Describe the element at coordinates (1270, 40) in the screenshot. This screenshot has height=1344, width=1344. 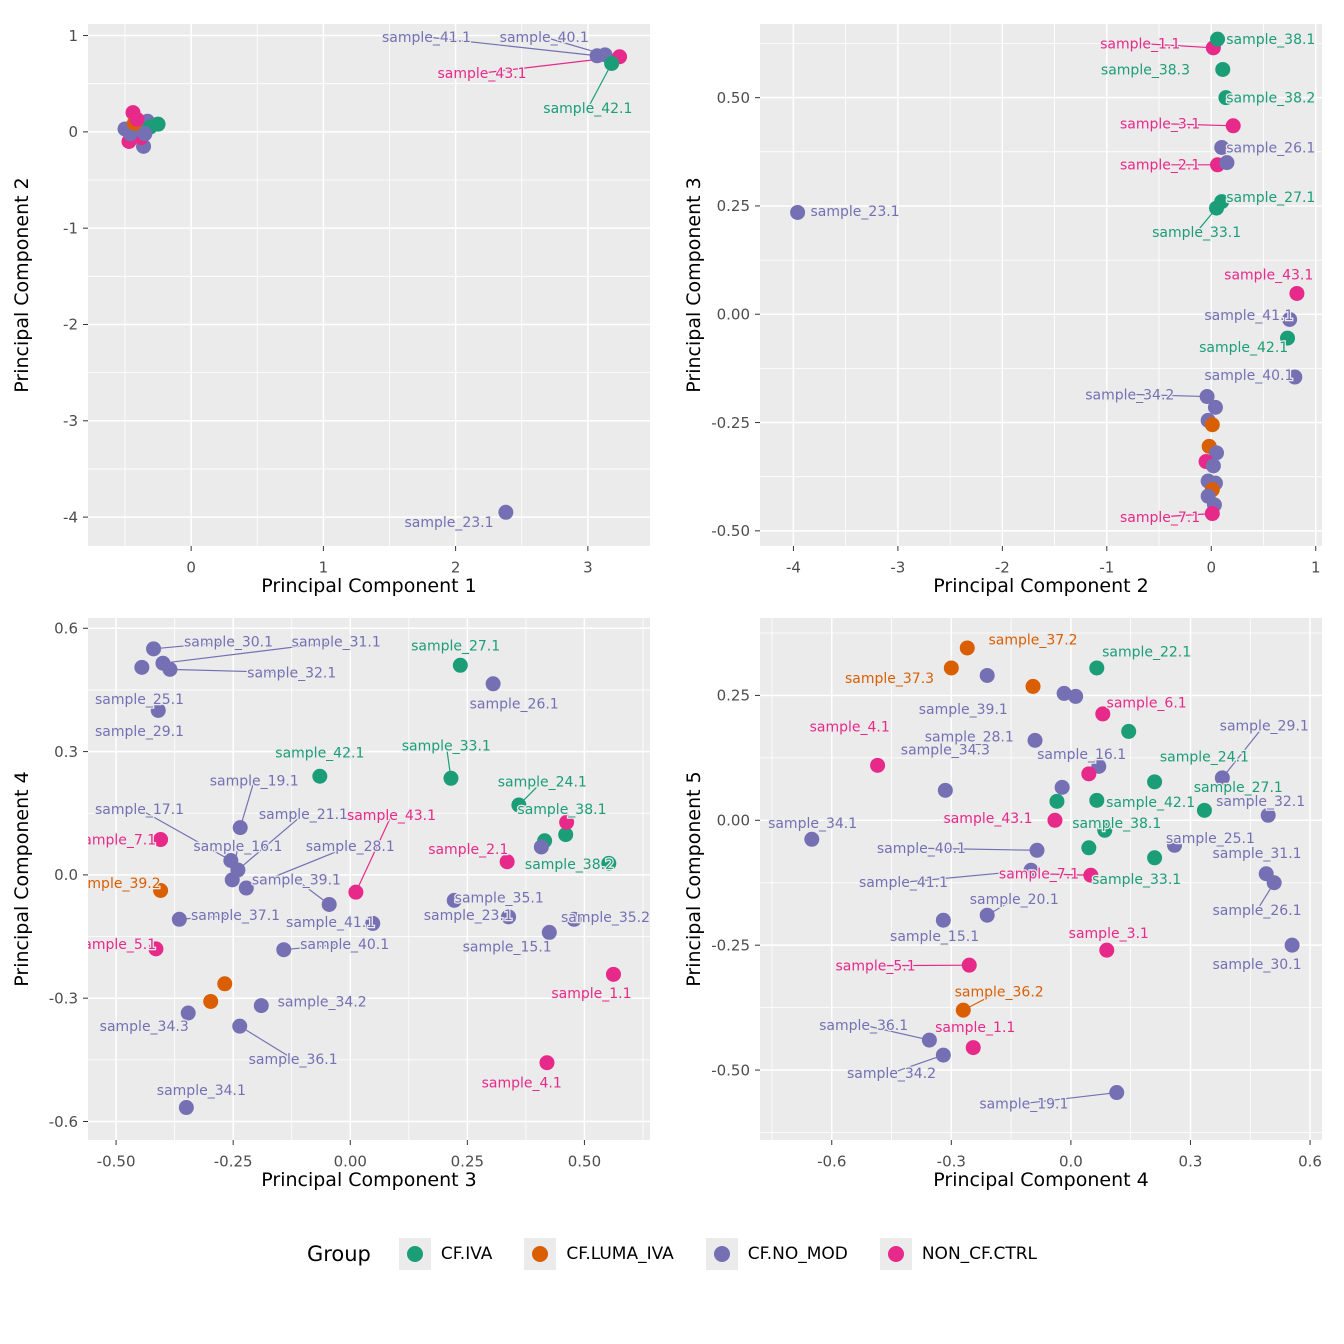
I see `point-label: sample_38.1` at that location.